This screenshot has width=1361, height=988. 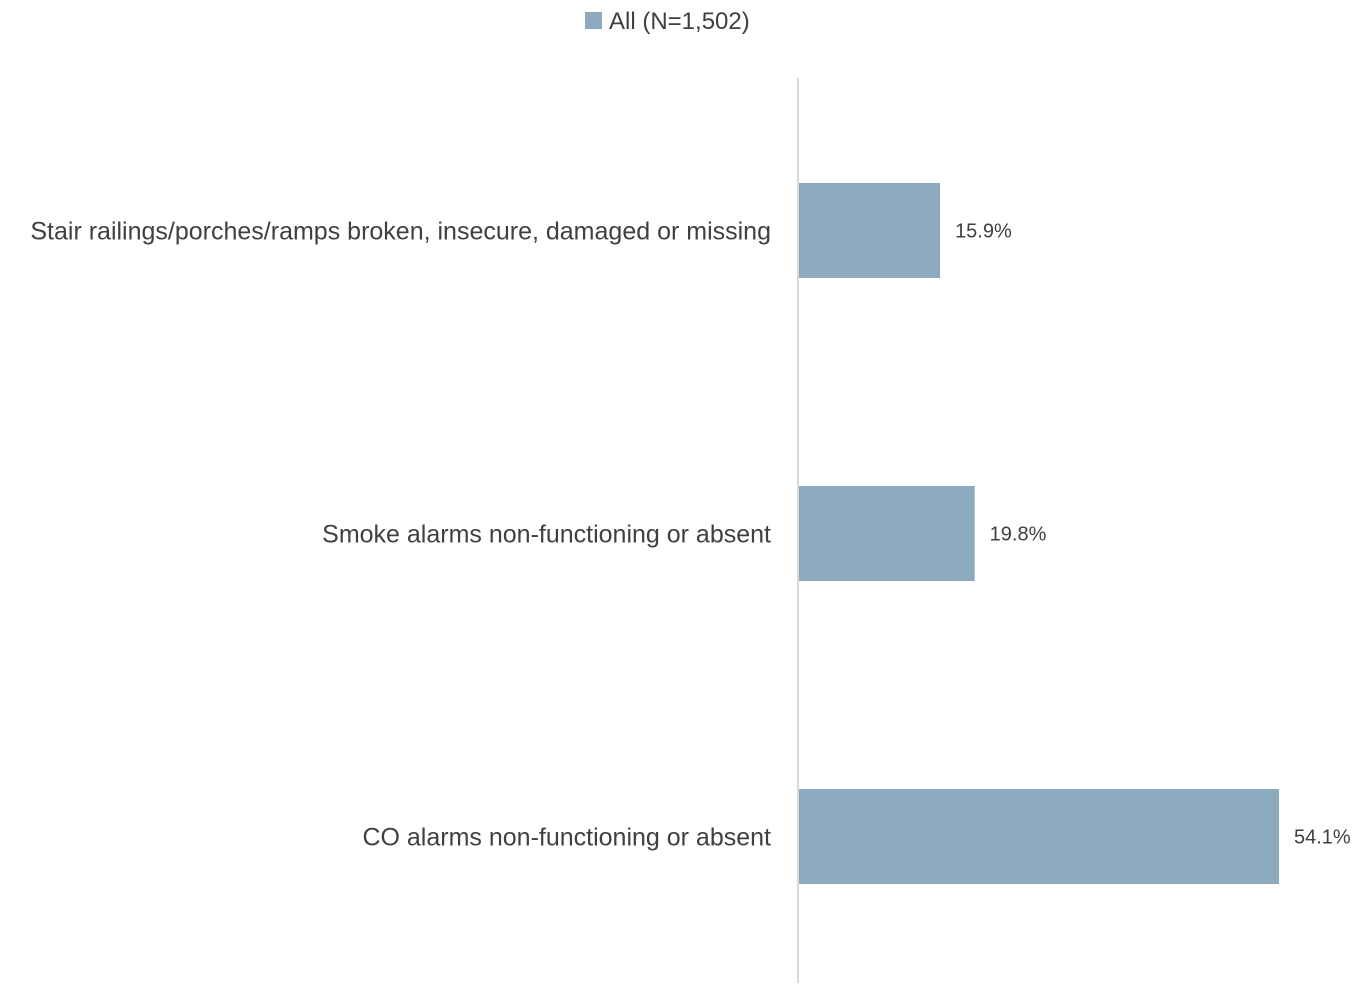 I want to click on legend: All (N=1,502), so click(x=667, y=21).